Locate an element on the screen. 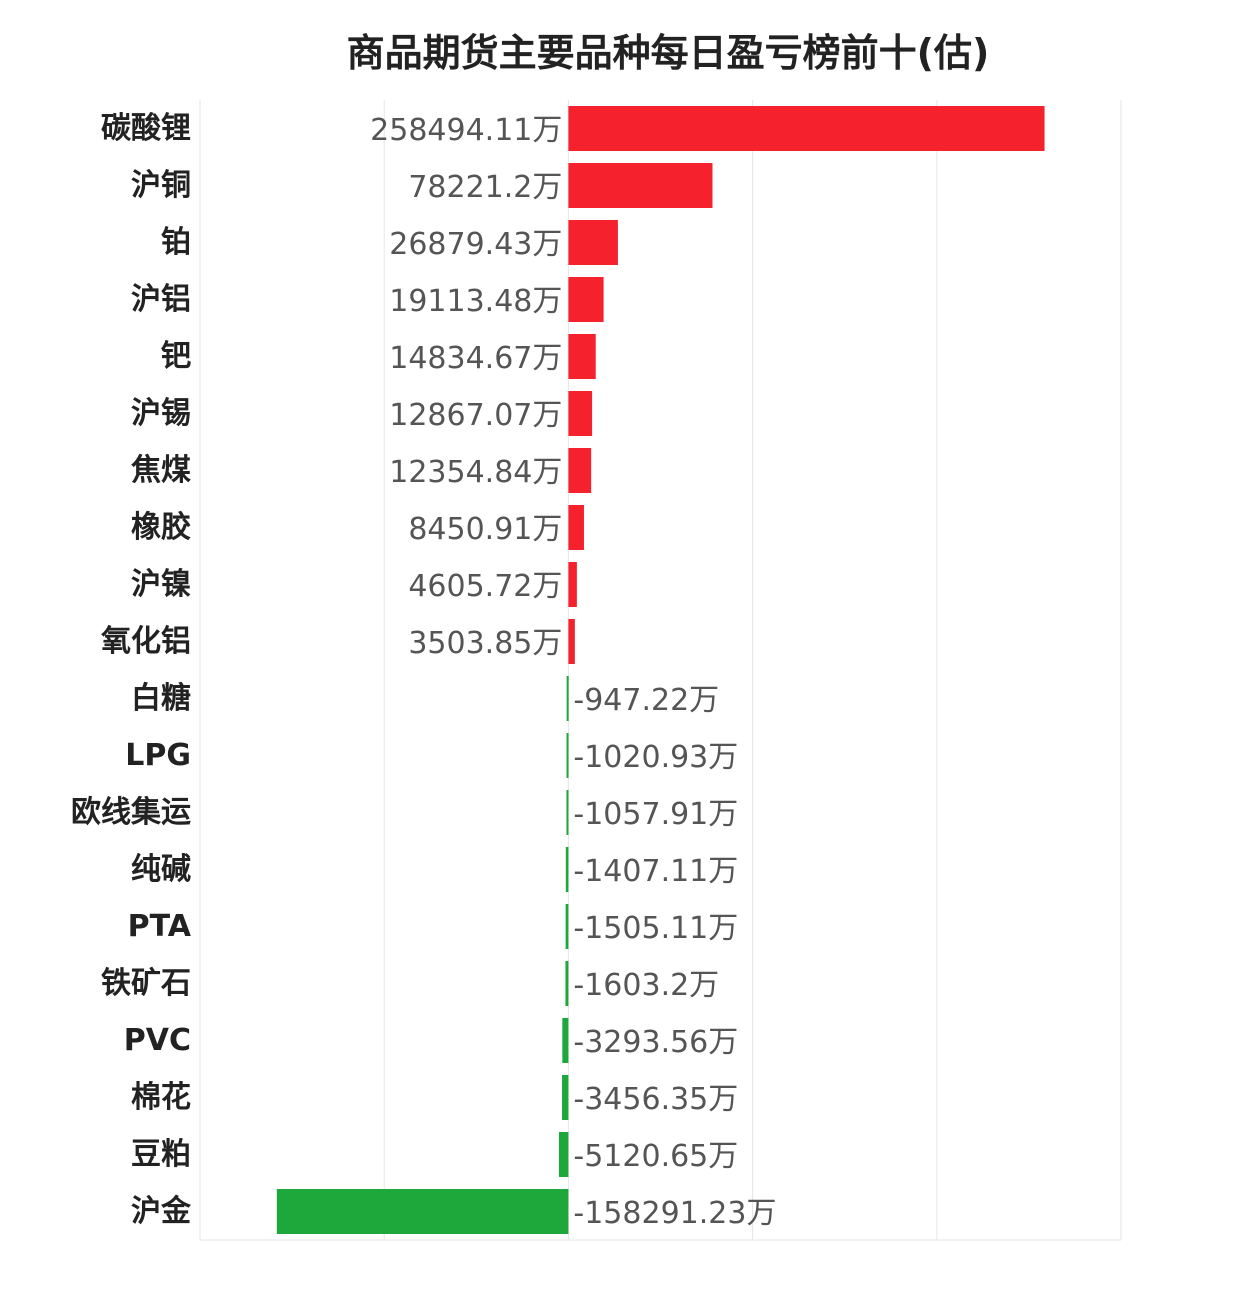  chart-title: 商品期货主要品种每日盈亏榜前十(估) is located at coordinates (668, 53).